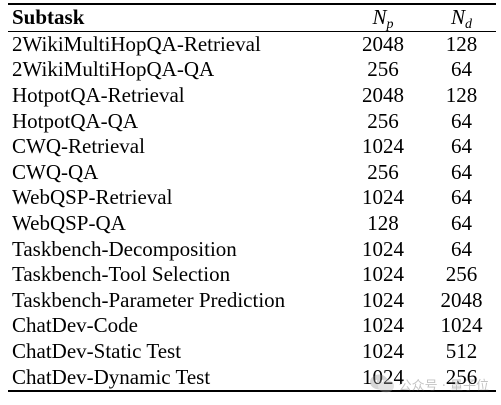  Describe the element at coordinates (75, 120) in the screenshot. I see `cell-subtask: HotpotQA-QA` at that location.